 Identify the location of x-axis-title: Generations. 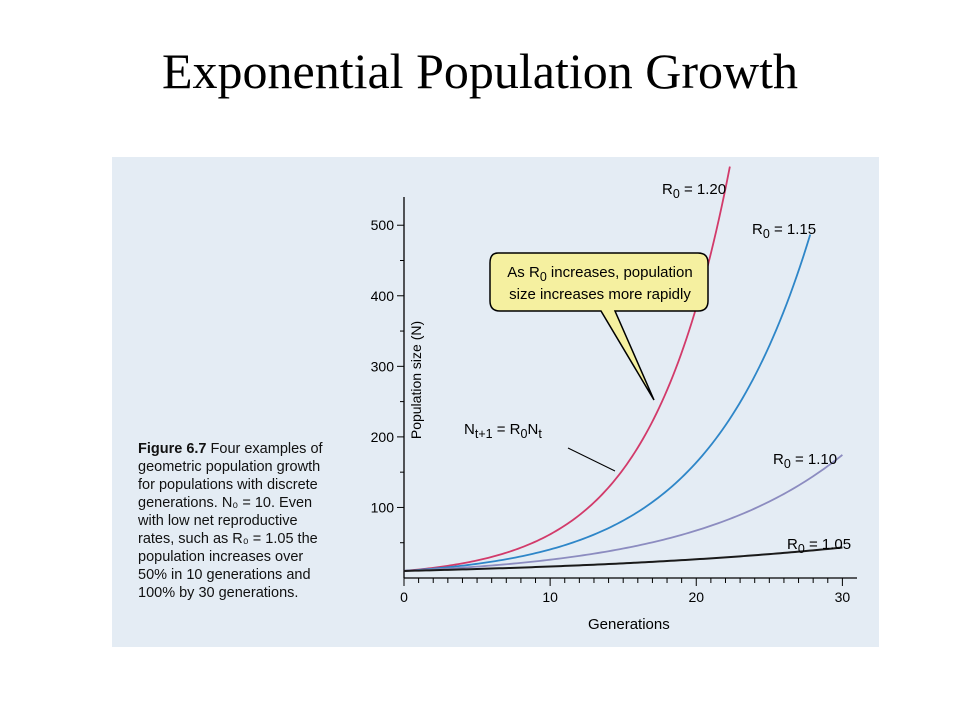
(629, 624).